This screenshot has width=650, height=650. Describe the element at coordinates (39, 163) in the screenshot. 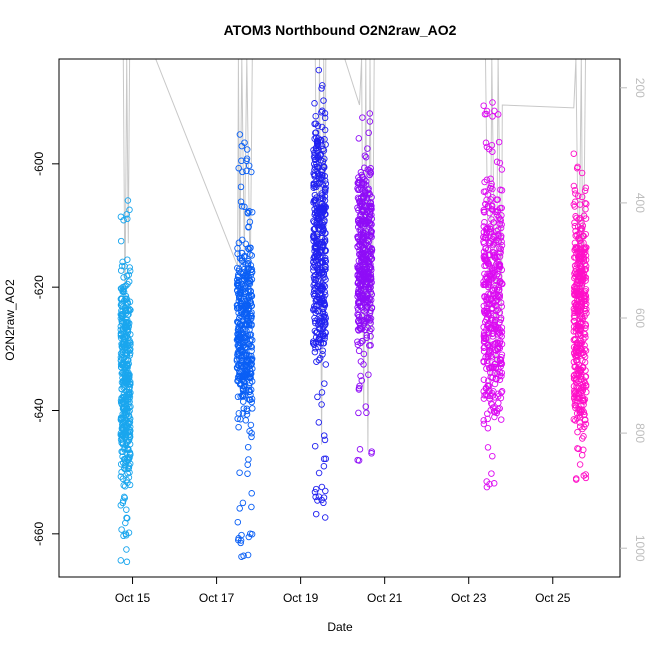

I see `y-tick-label: -600` at that location.